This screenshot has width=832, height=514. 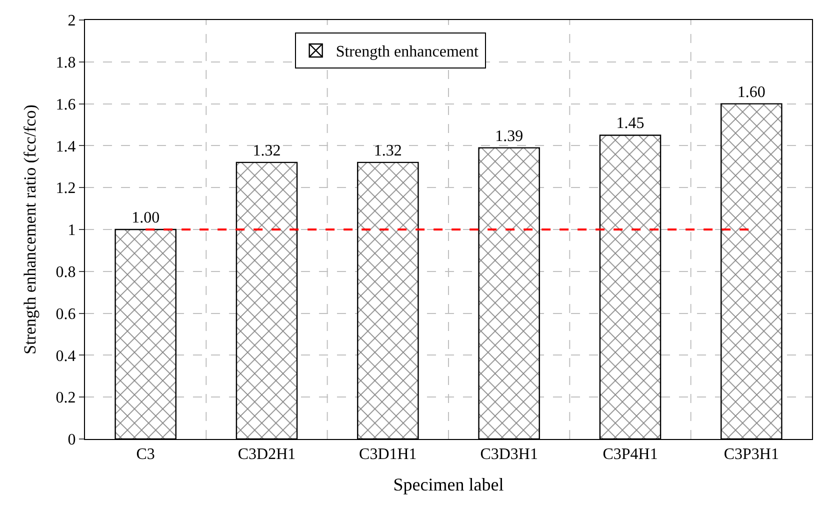 What do you see at coordinates (66, 105) in the screenshot?
I see `y-tick-label: 1.6` at bounding box center [66, 105].